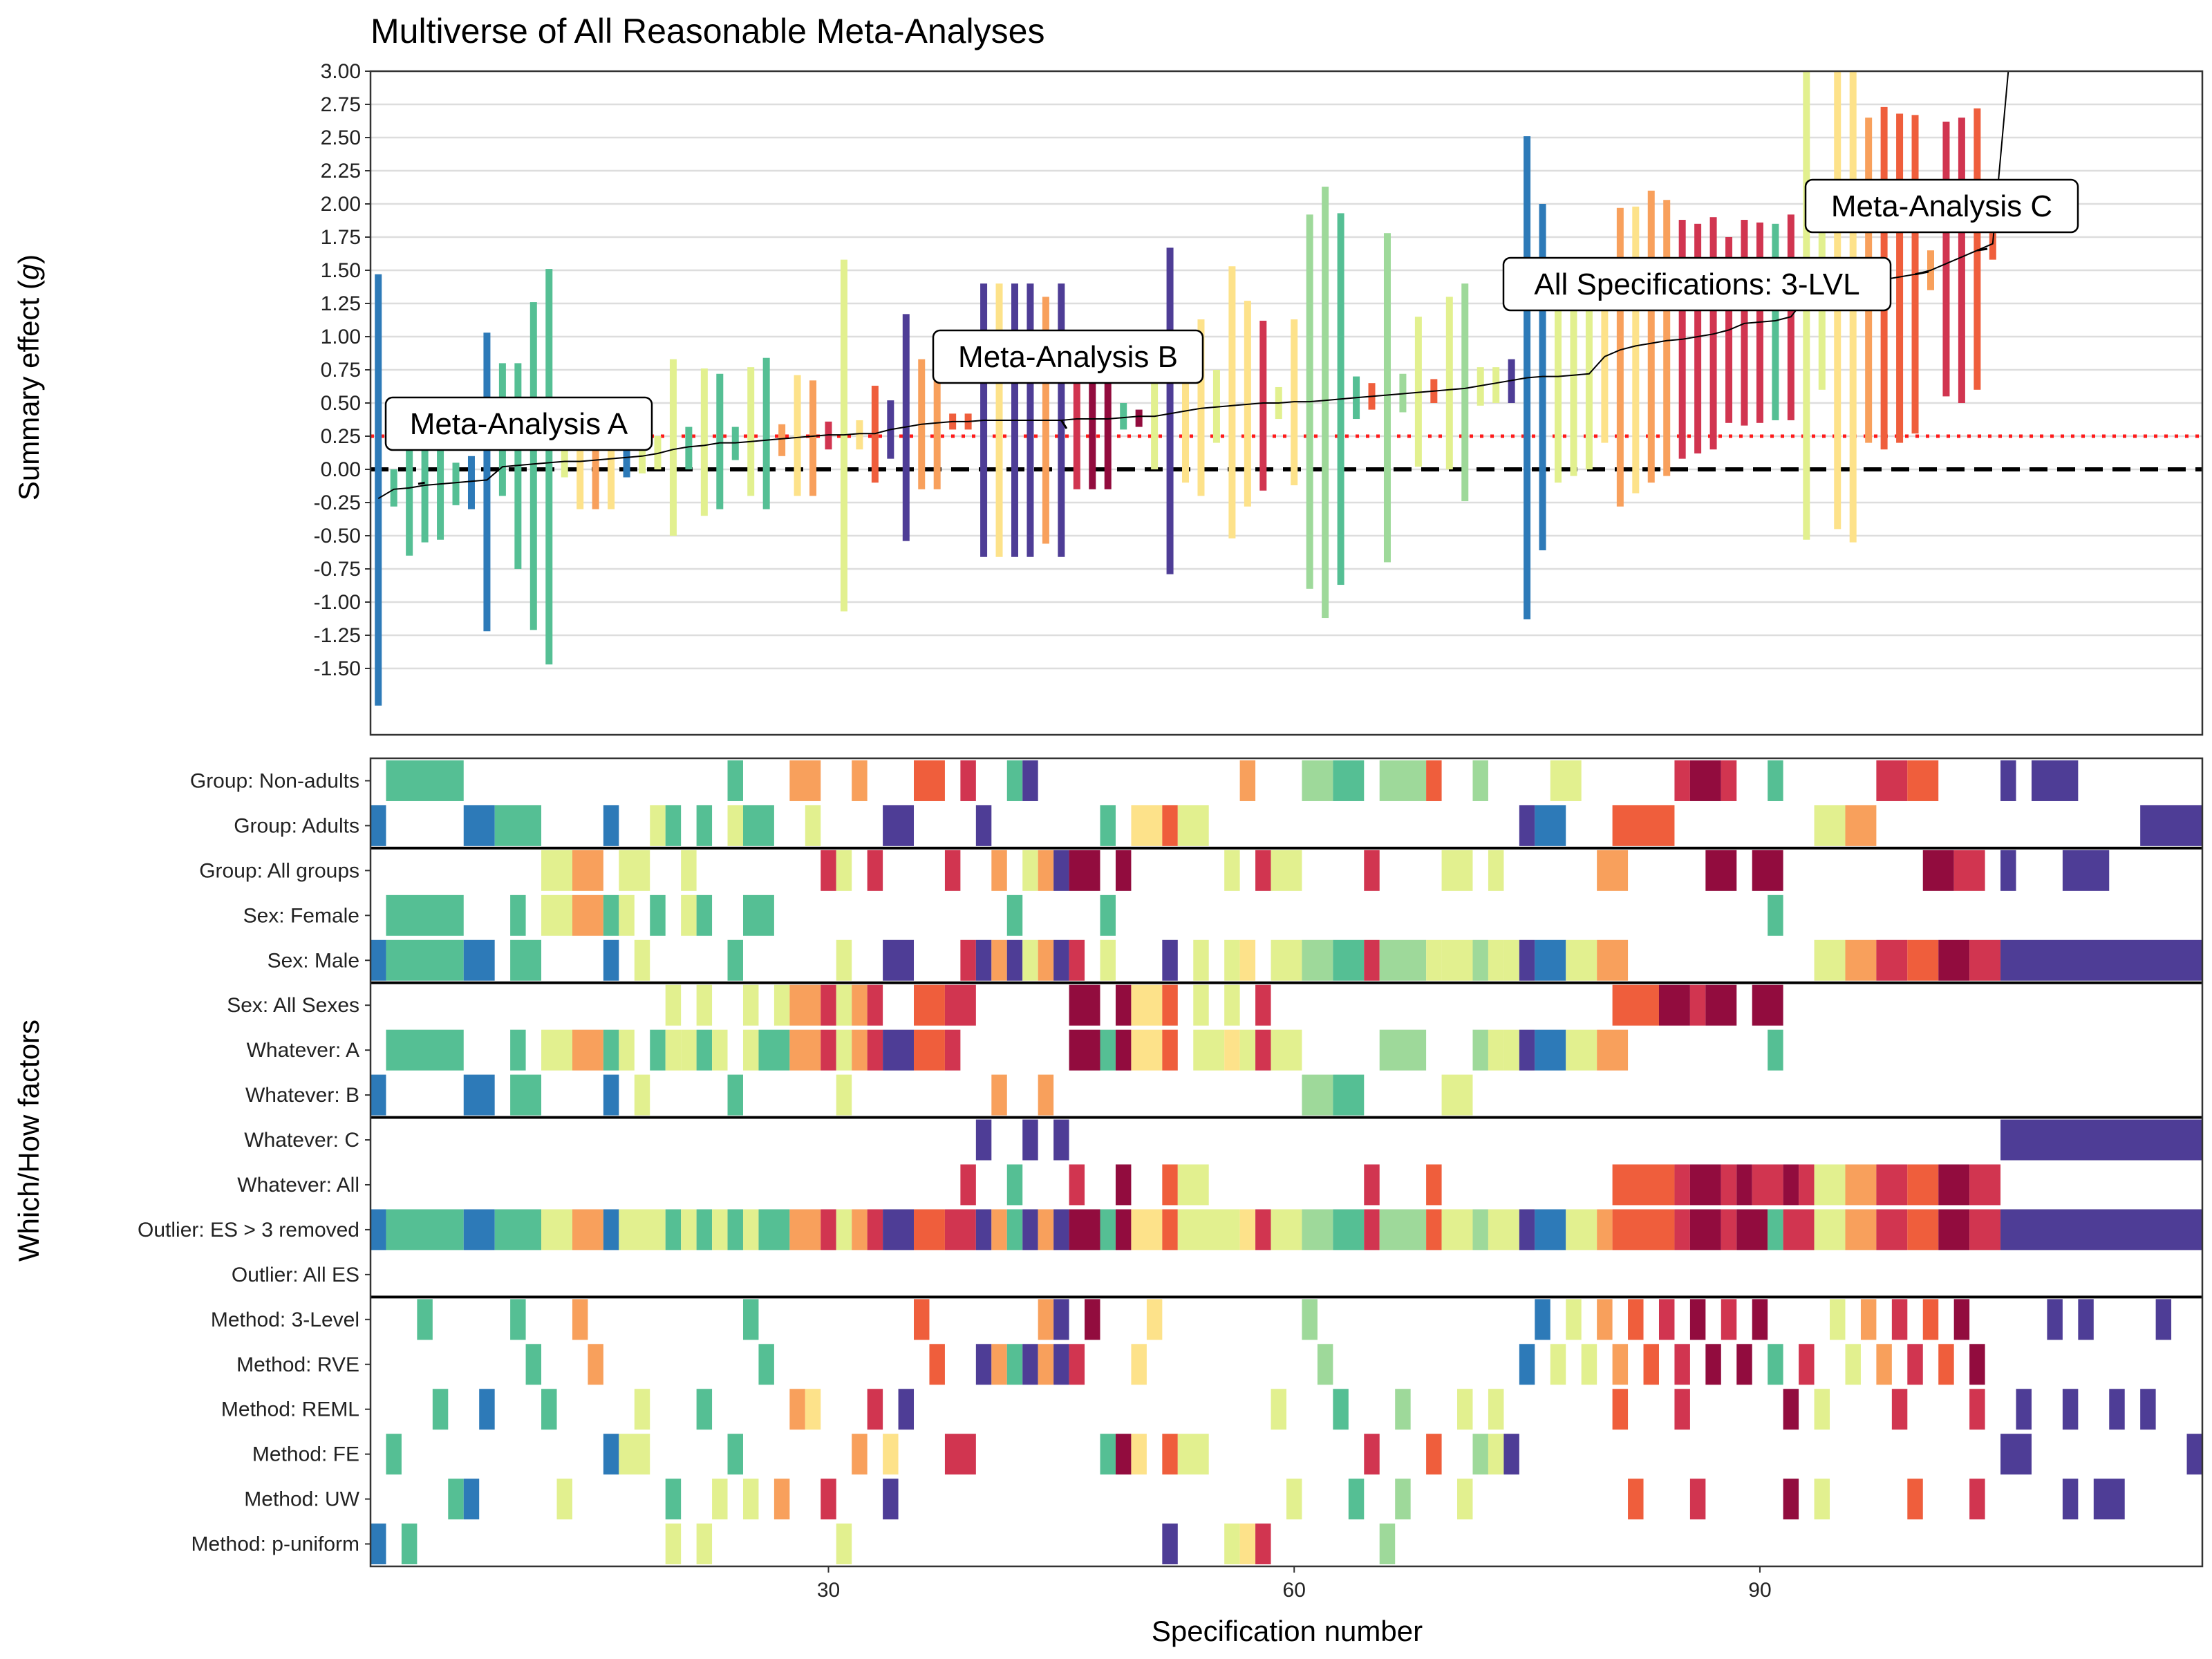  I want to click on factor-label: Group: All groups, so click(279, 871).